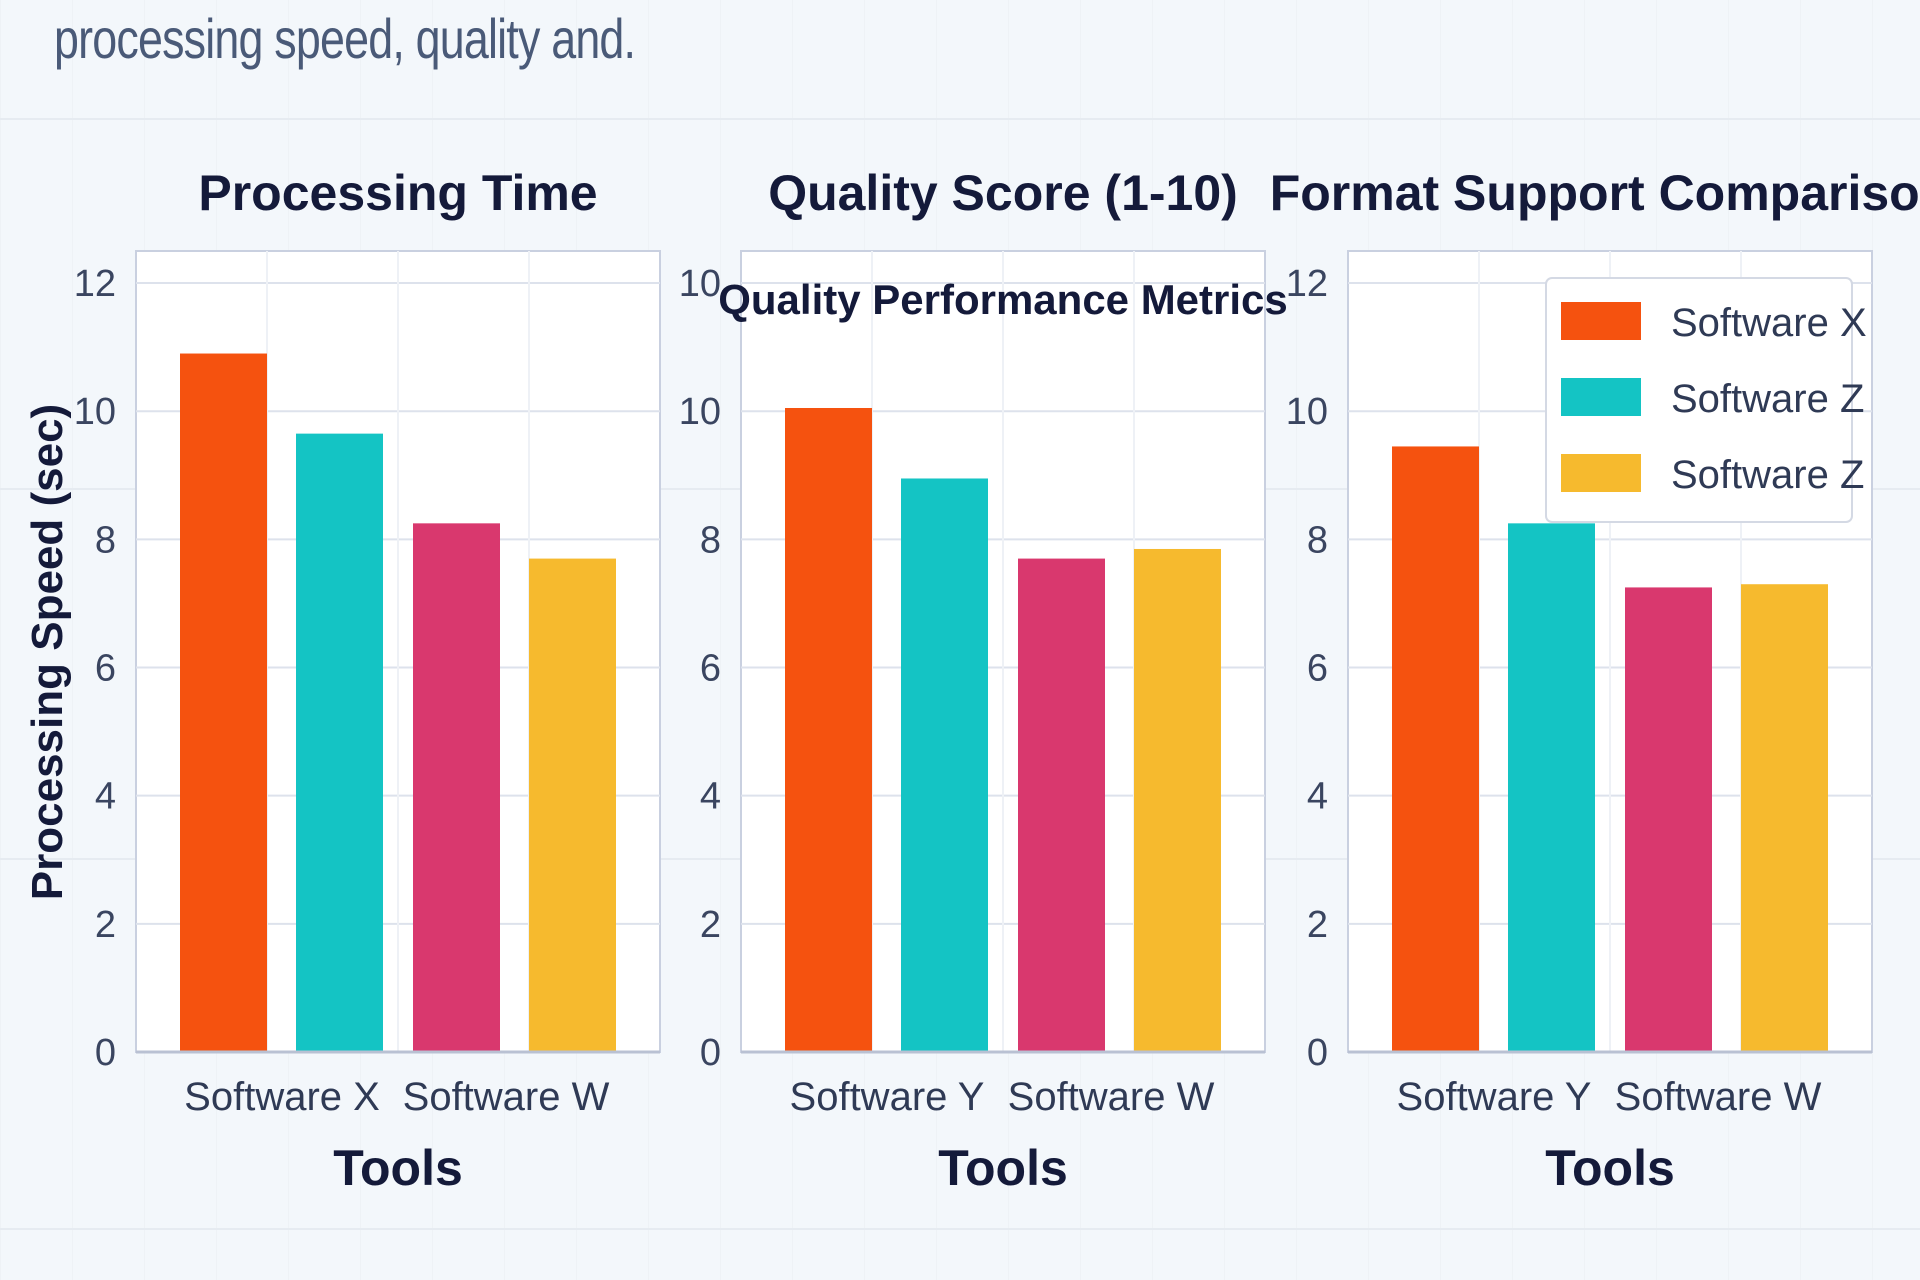  What do you see at coordinates (1595, 193) in the screenshot?
I see `chart-title: Format Support Comparison` at bounding box center [1595, 193].